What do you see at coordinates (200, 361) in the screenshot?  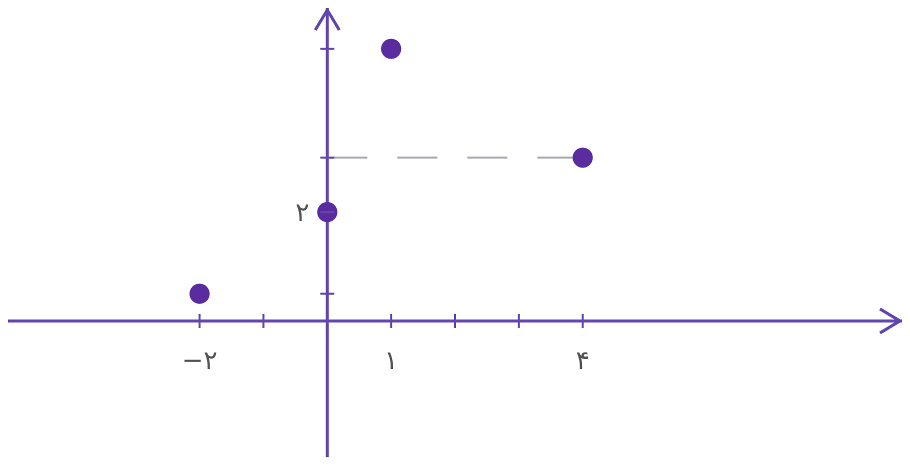 I see `x-tick-label: −۲` at bounding box center [200, 361].